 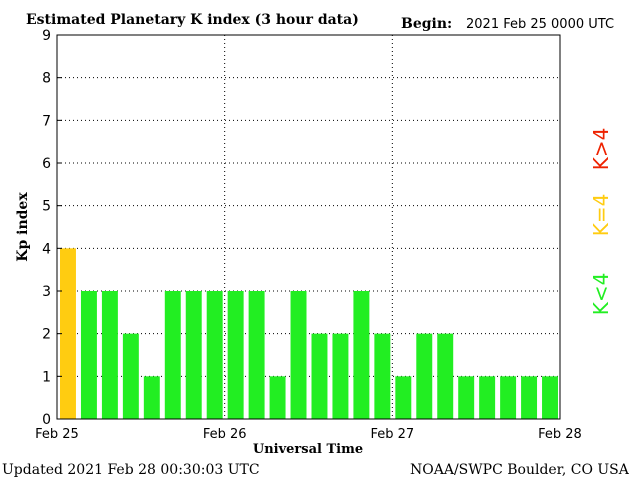 I want to click on y-tick-label: 3, so click(x=46, y=292).